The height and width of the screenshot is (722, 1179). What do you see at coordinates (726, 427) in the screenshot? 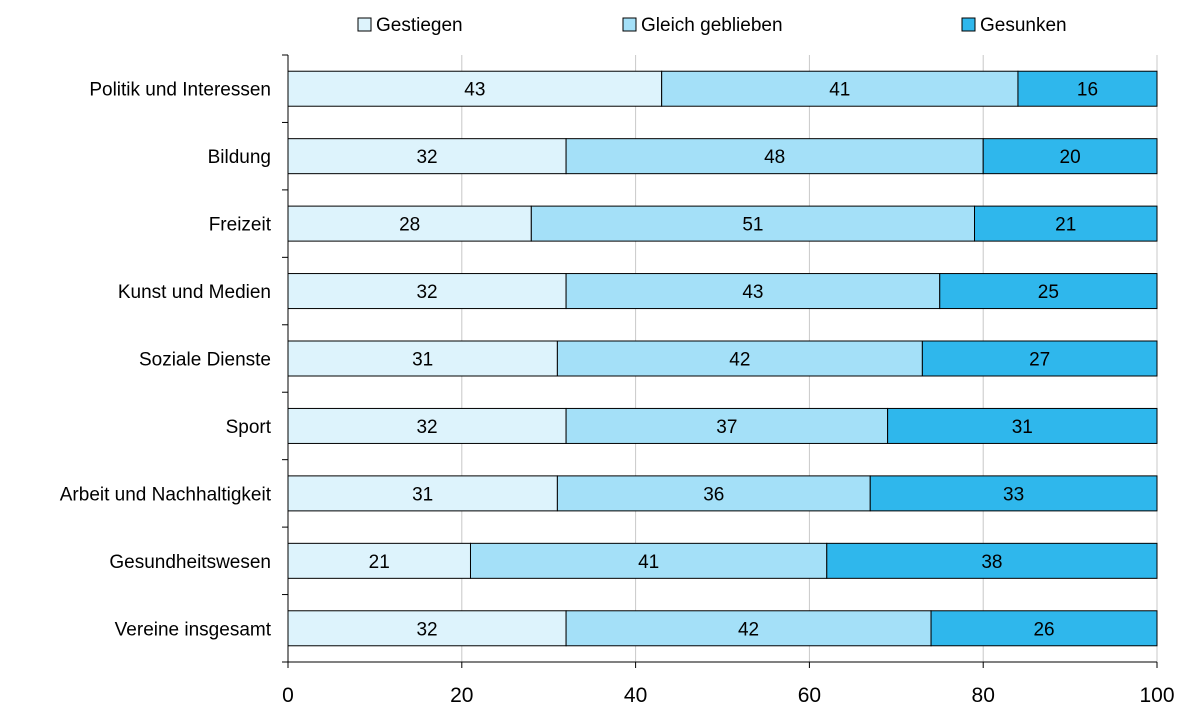
I see `data-label: 37` at bounding box center [726, 427].